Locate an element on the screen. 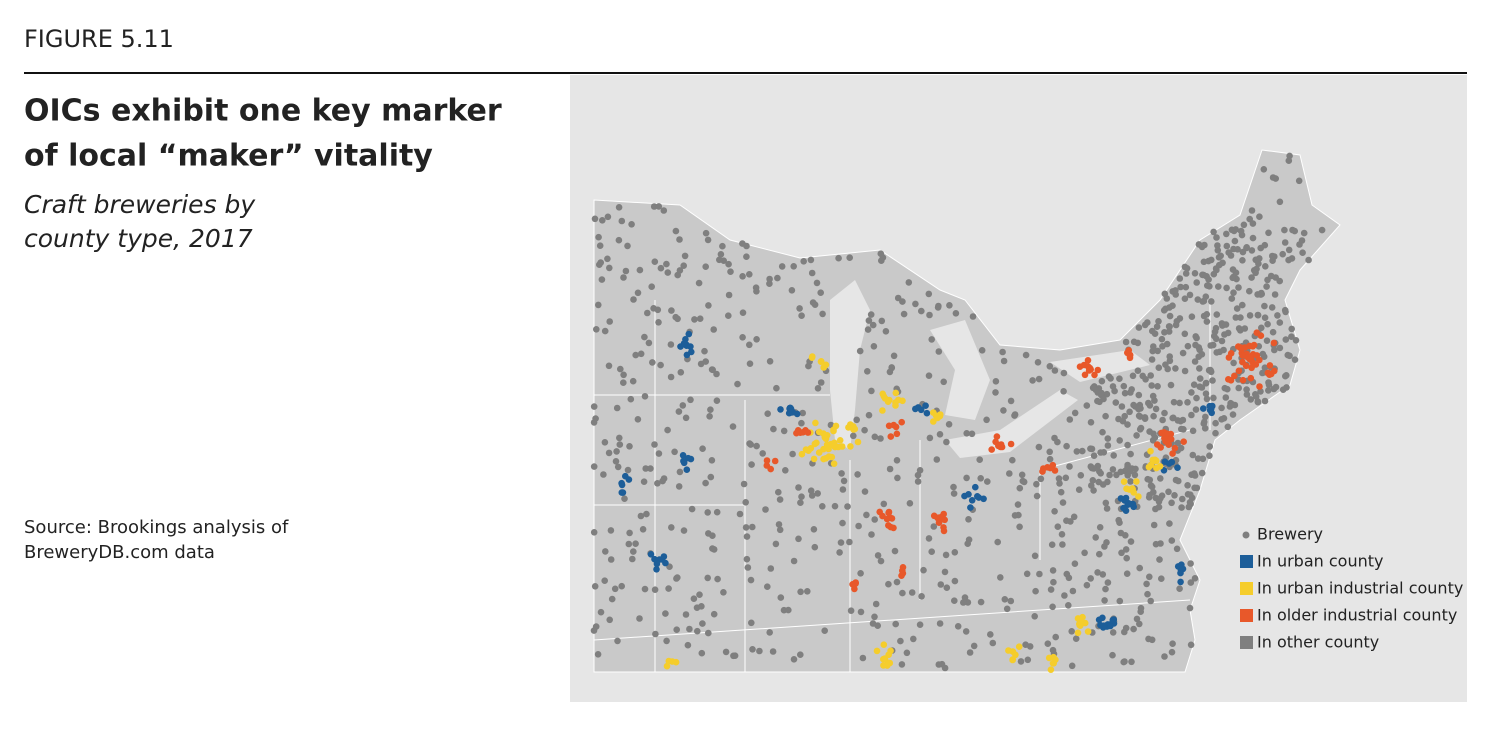 The width and height of the screenshot is (1500, 742). figure-label: FIGURE 5.11 is located at coordinates (99, 39).